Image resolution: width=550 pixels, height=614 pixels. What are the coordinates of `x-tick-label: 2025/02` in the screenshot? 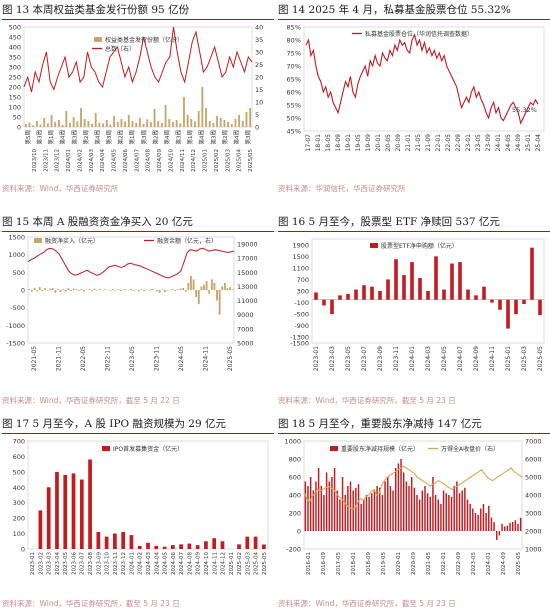 It's located at (217, 160).